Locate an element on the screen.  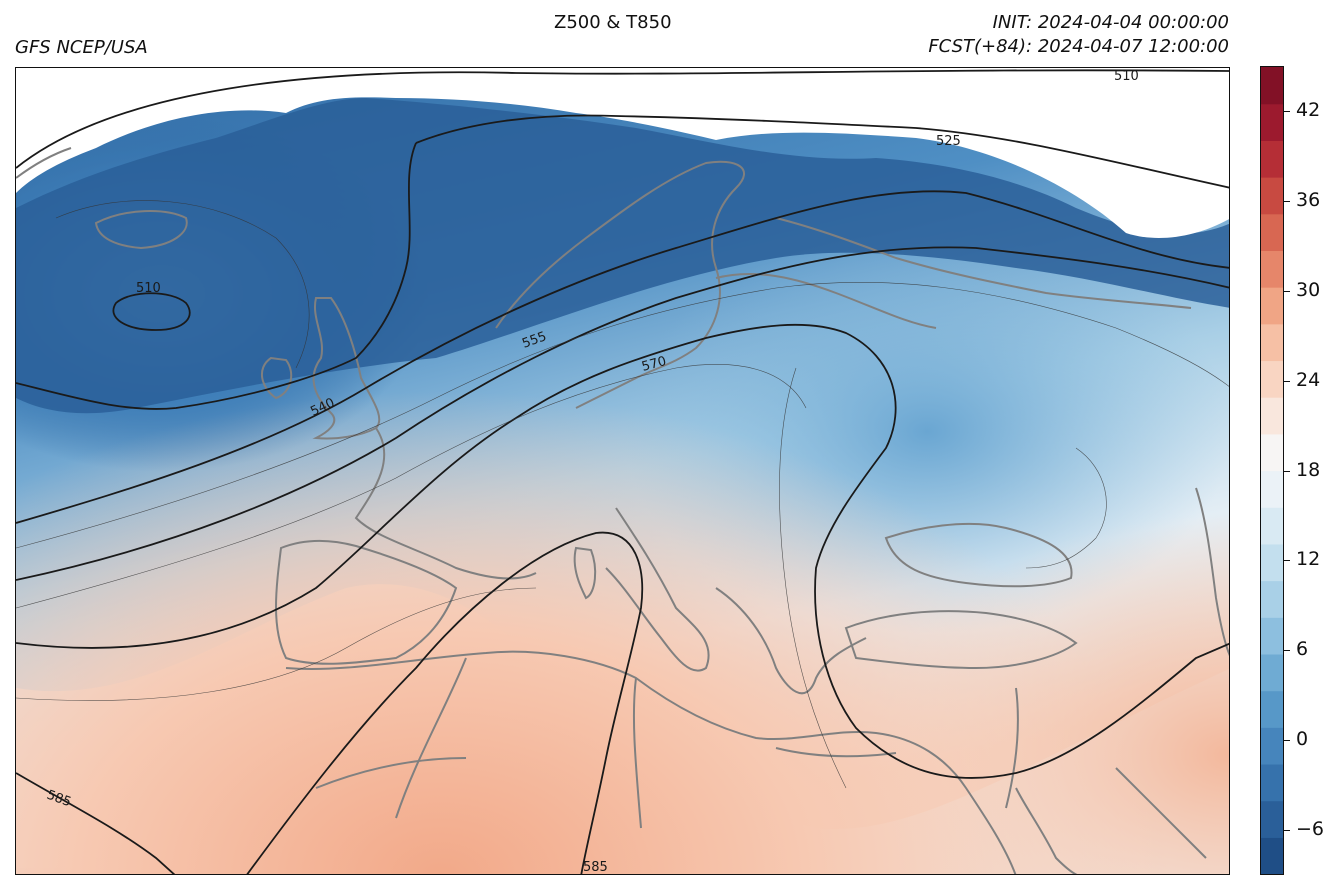
colorbar-tick-label: −6 is located at coordinates (1310, 829).